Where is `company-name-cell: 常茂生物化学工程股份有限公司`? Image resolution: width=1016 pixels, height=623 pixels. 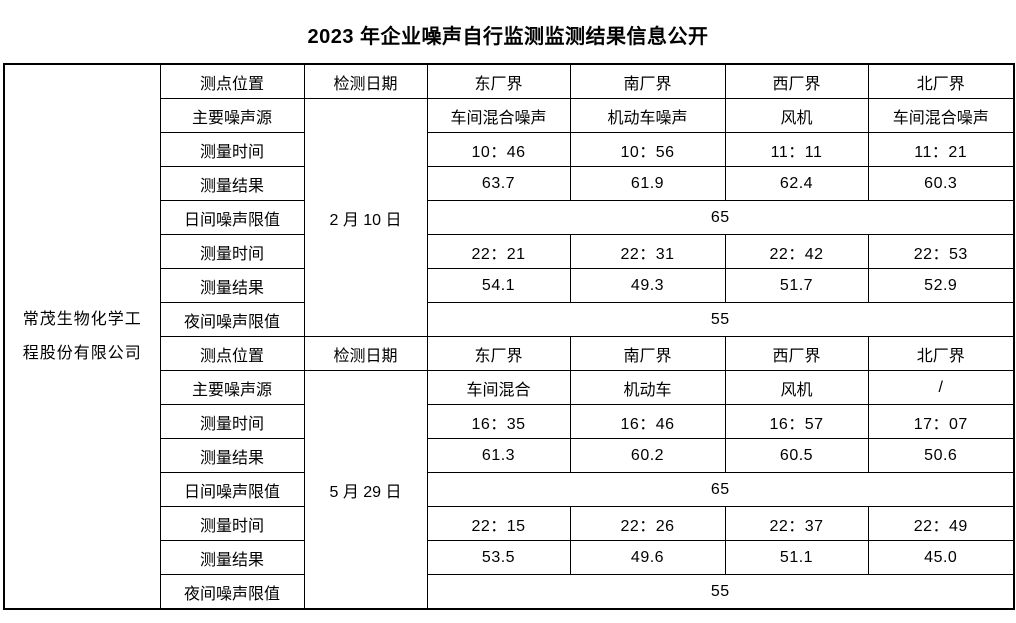 company-name-cell: 常茂生物化学工程股份有限公司 is located at coordinates (82, 336).